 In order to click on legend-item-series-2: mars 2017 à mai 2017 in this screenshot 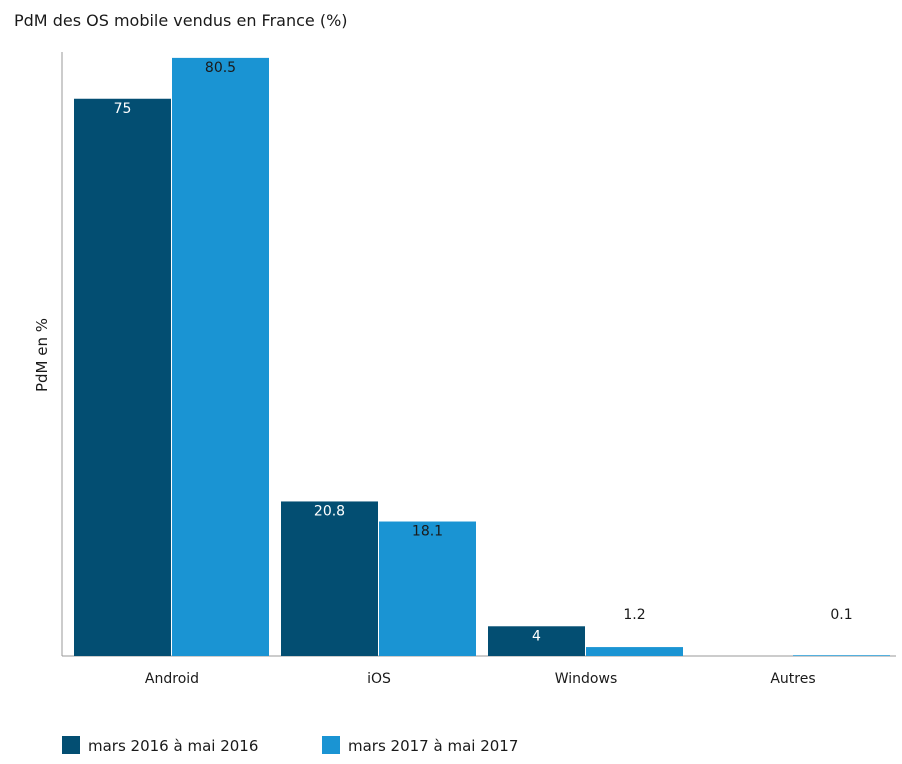, I will do `click(420, 745)`.